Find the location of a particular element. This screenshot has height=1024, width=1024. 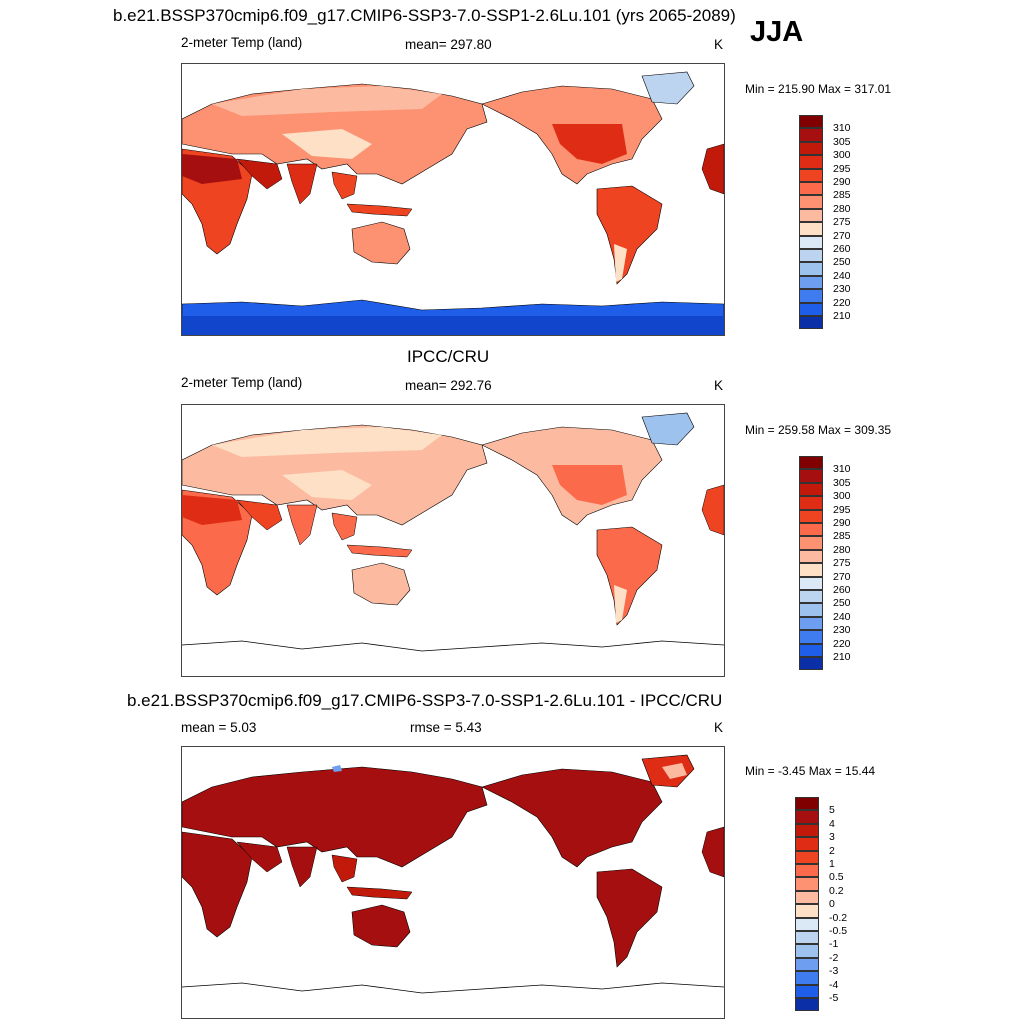

panel1-map-svg is located at coordinates (453, 203).